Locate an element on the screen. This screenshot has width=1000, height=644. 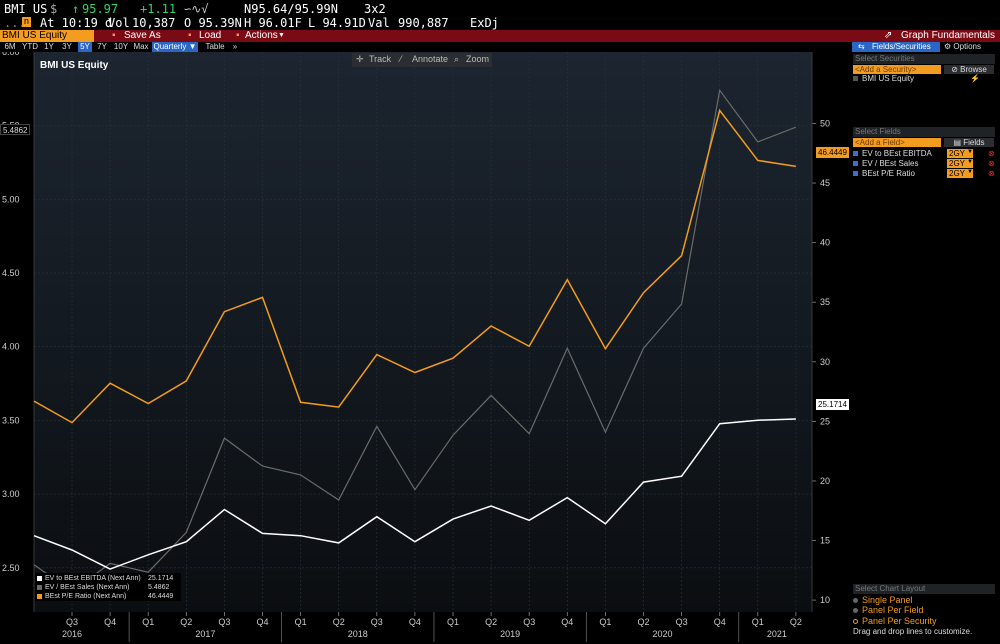
frequency-select: Quarterly ▼ is located at coordinates (175, 47).